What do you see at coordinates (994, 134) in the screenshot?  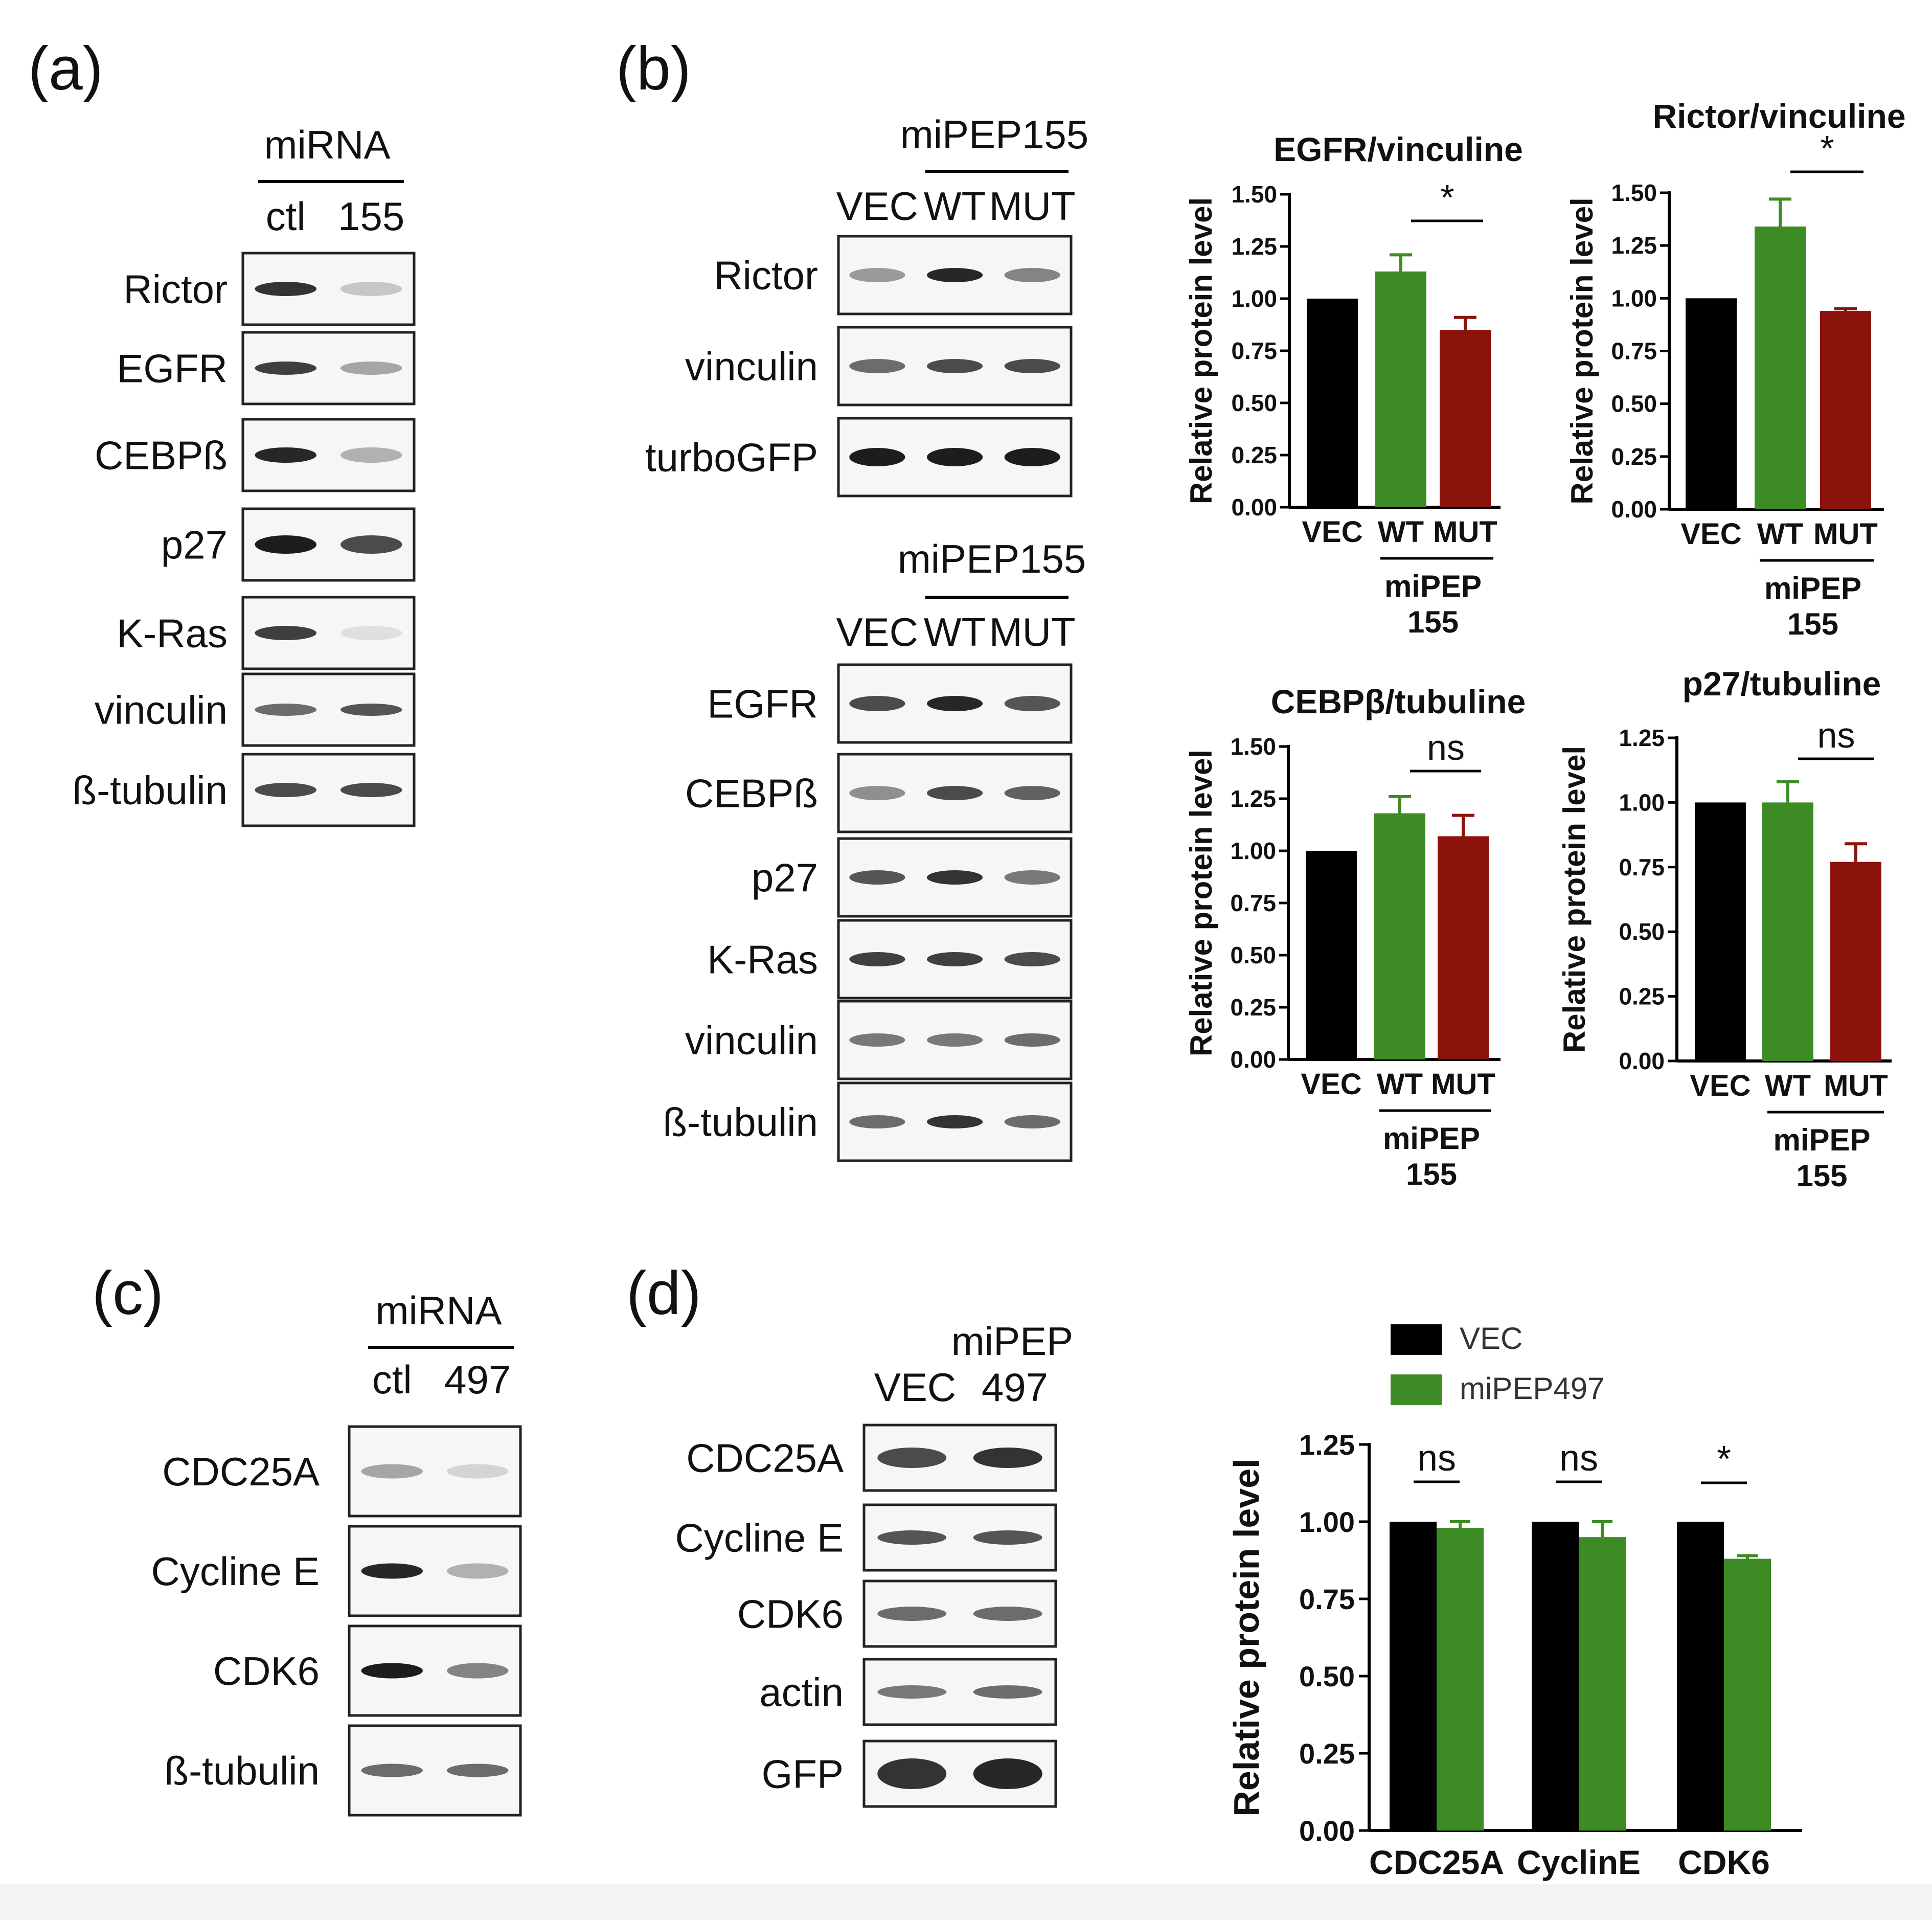 I see `blot-group-header: miPEP155` at bounding box center [994, 134].